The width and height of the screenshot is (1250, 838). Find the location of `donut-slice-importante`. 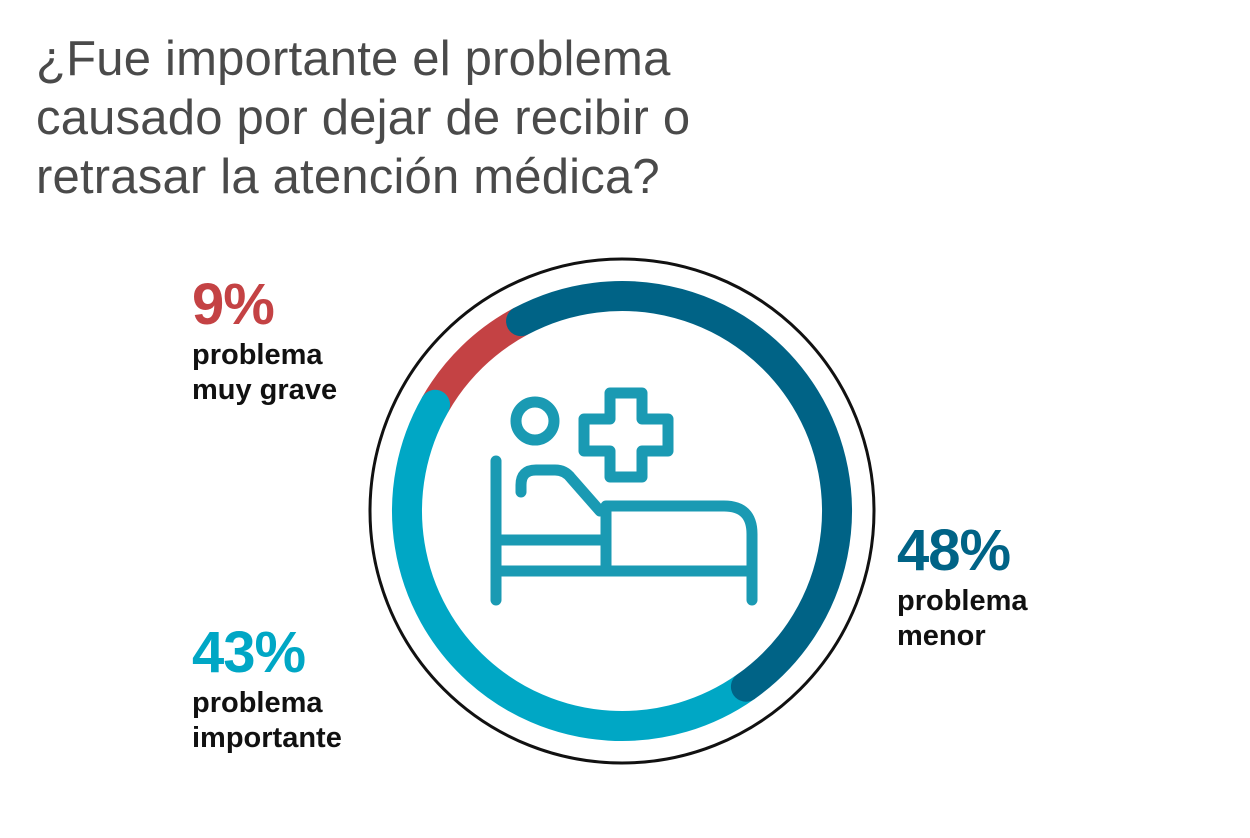

donut-slice-importante is located at coordinates (576, 565).